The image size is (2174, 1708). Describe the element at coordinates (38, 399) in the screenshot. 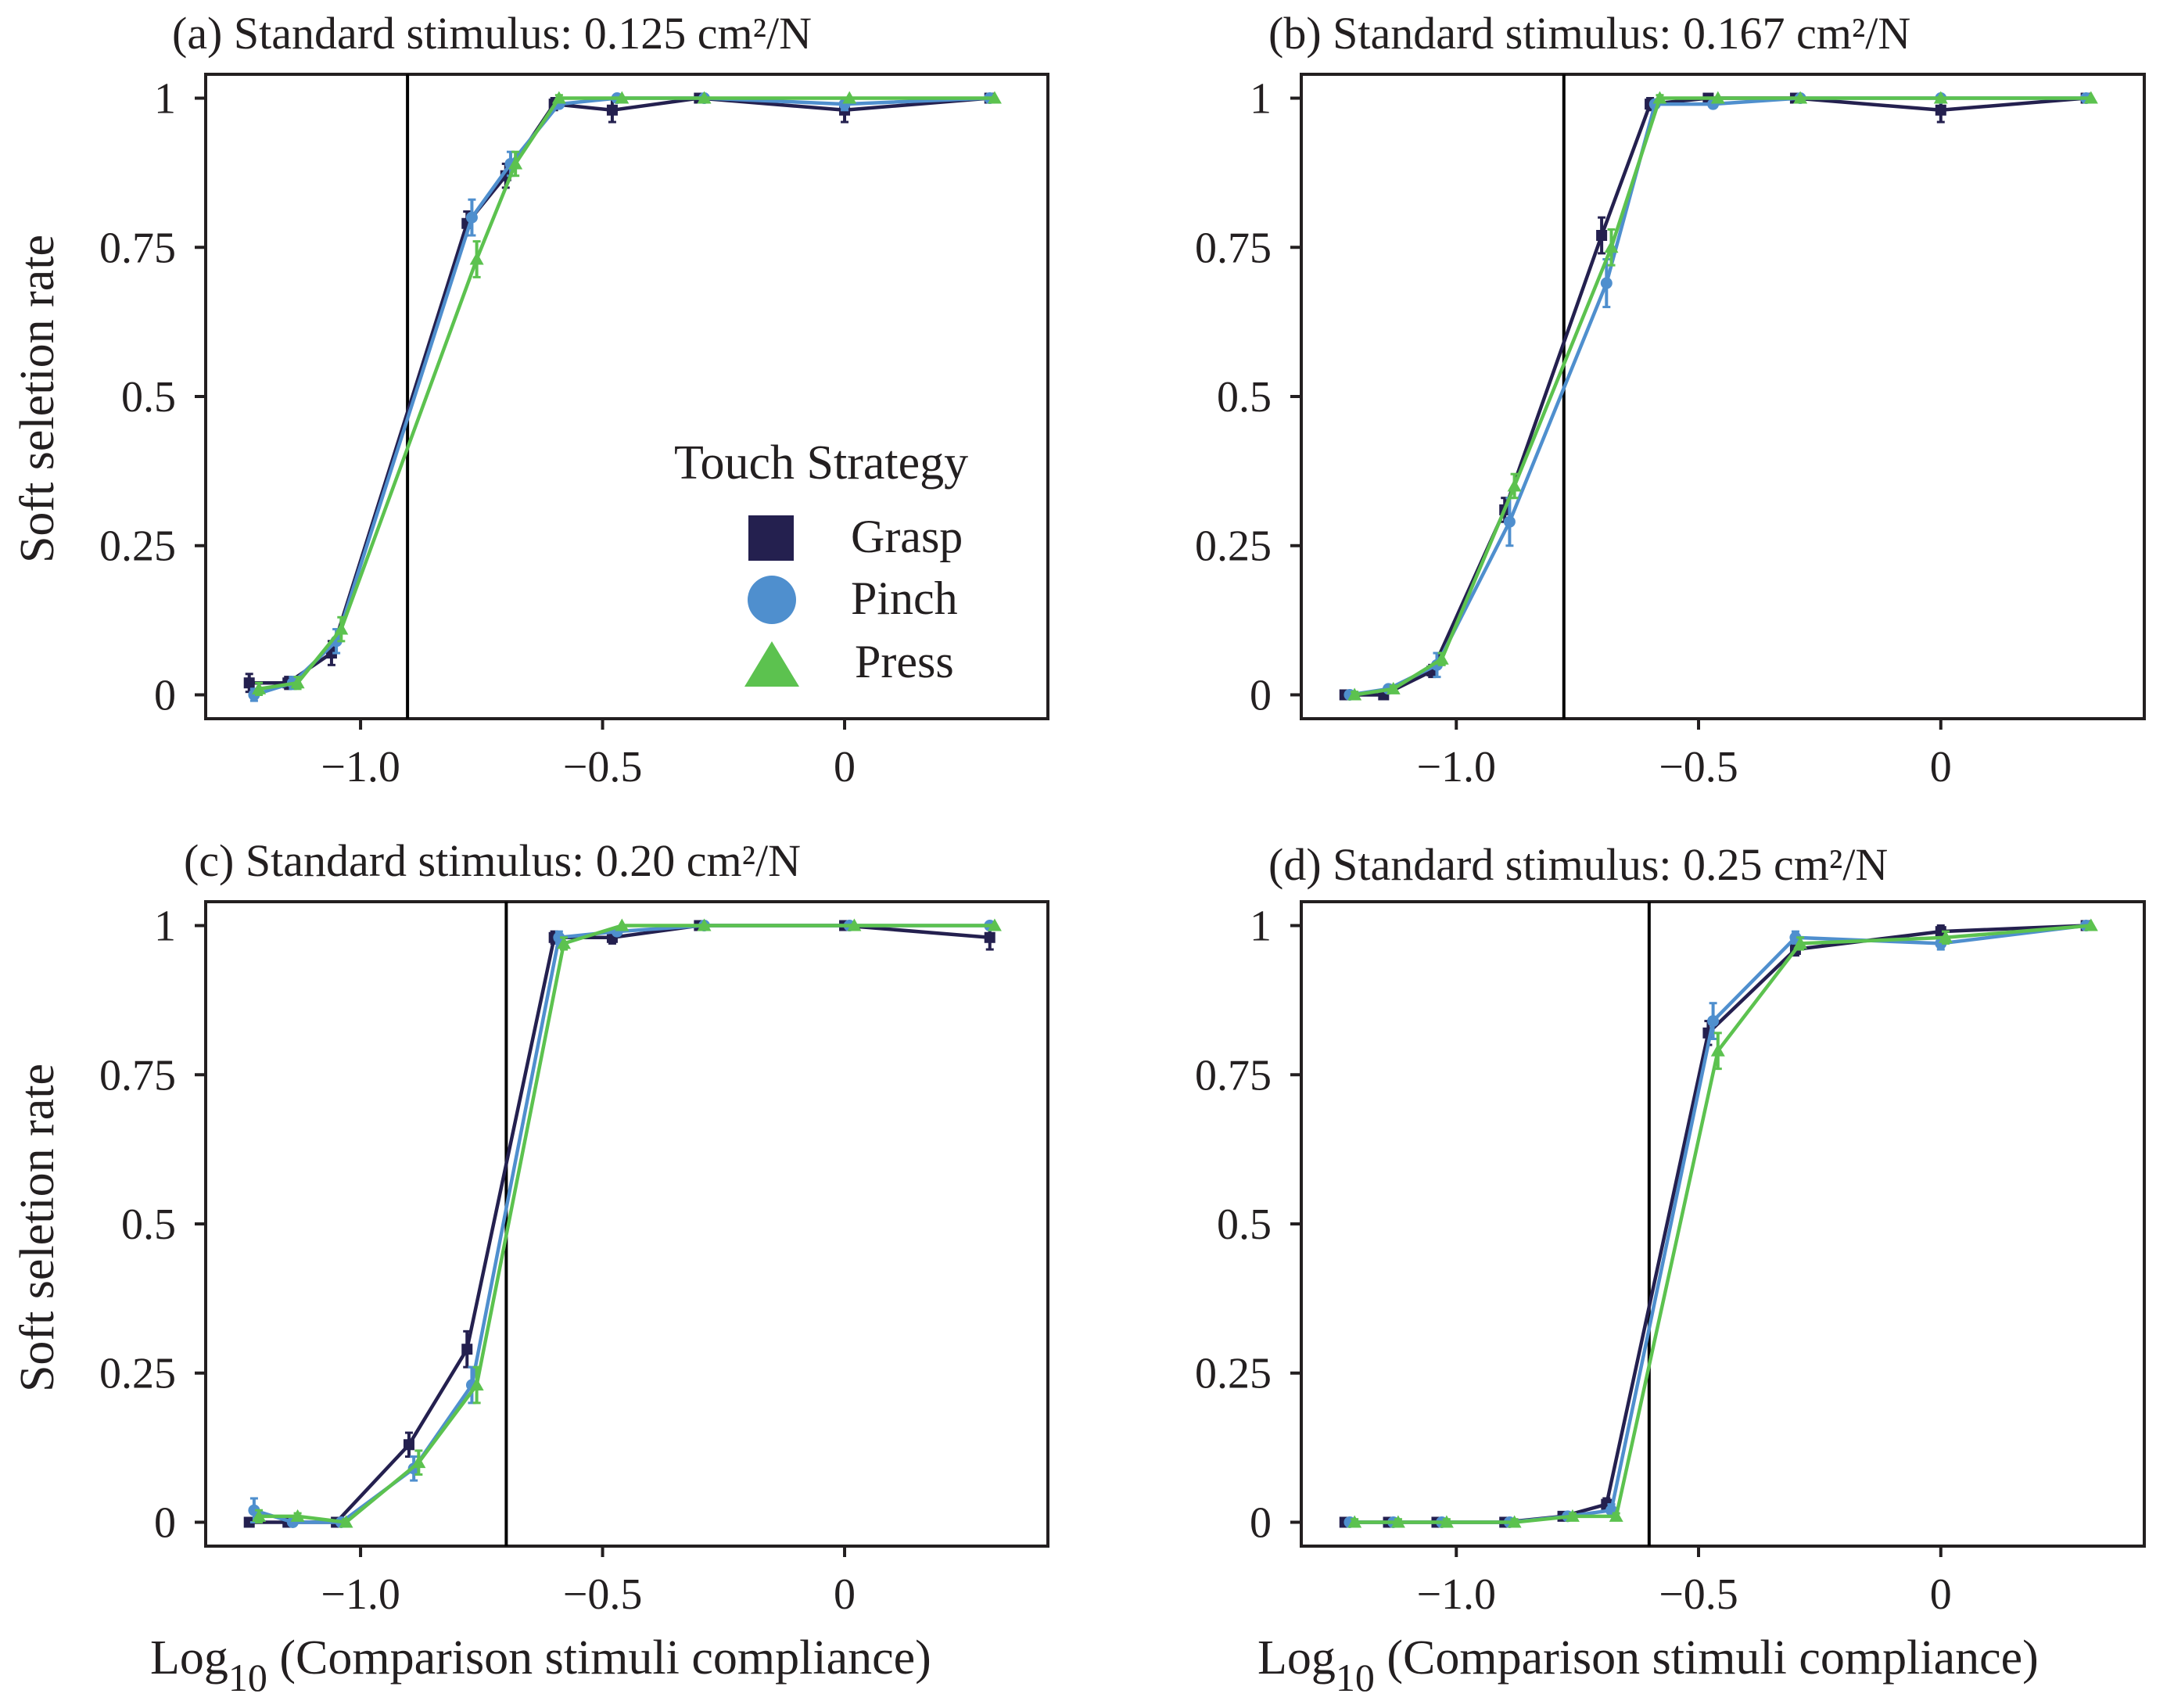

I see `y-axis-label-top: Soft seletion rate` at that location.